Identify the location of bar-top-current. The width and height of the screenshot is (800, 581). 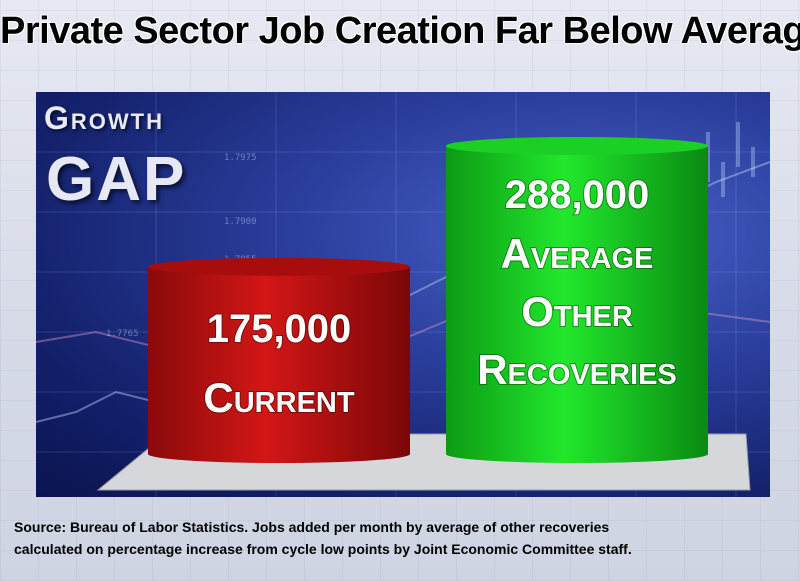
(279, 266).